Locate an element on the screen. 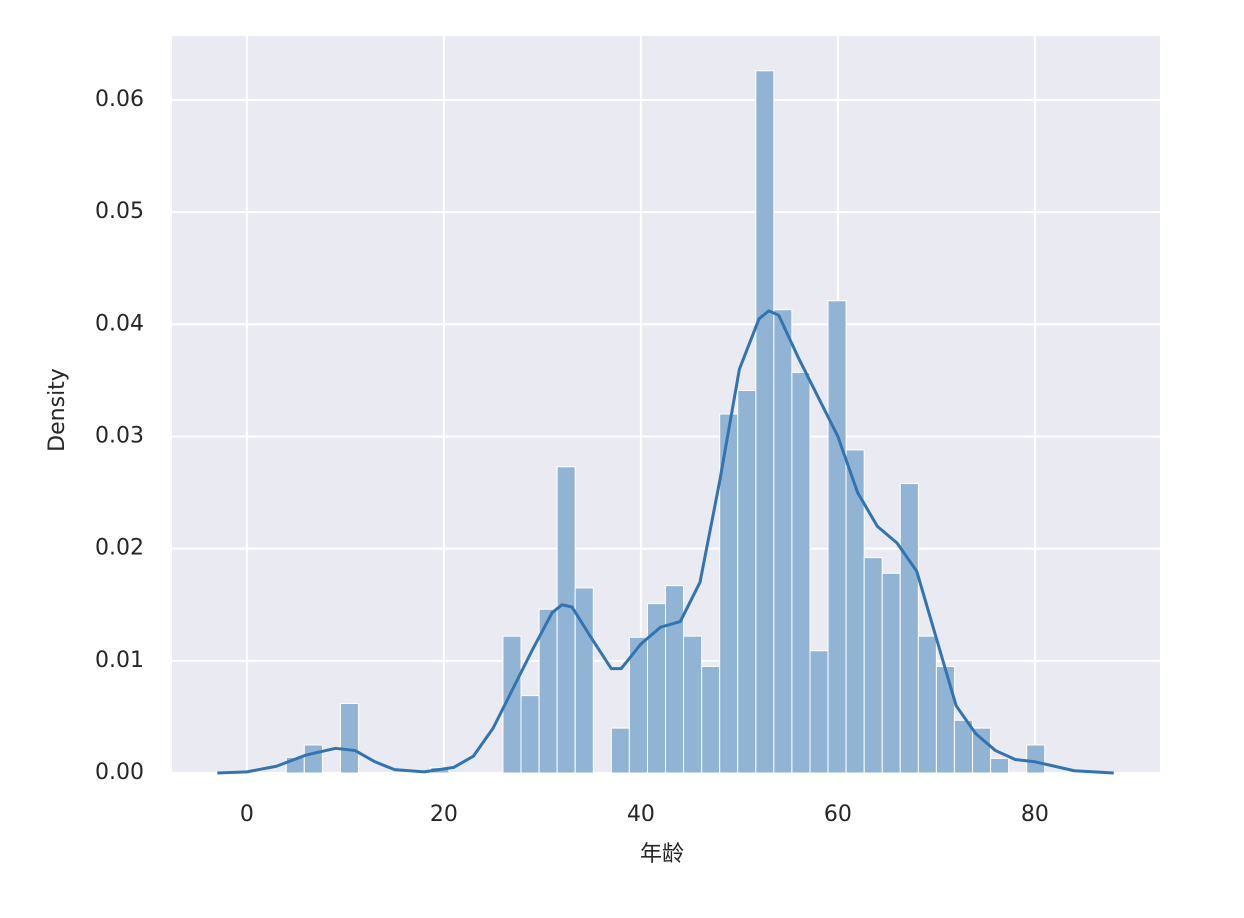 The width and height of the screenshot is (1244, 918). y-tick-label: 0.06 is located at coordinates (119, 99).